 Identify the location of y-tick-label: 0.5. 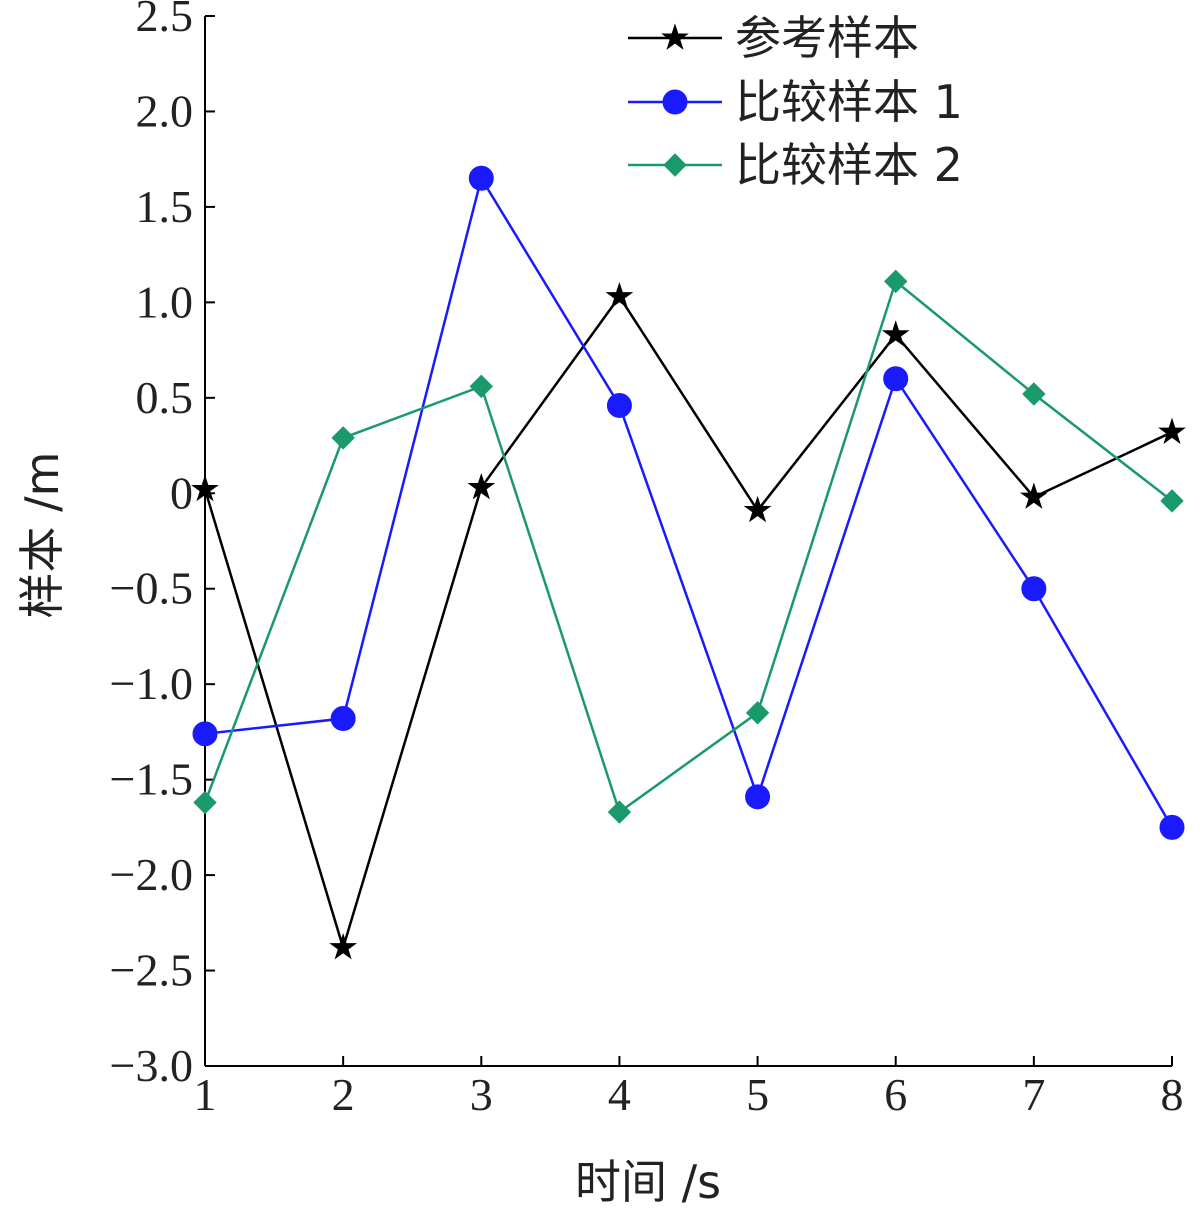
(165, 397).